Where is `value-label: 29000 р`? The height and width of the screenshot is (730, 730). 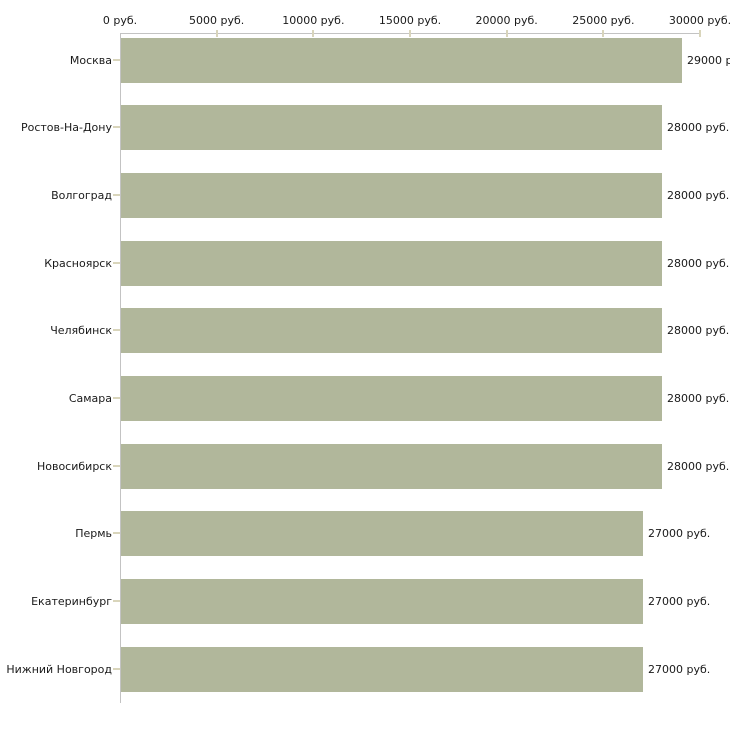
value-label: 29000 р is located at coordinates (708, 60).